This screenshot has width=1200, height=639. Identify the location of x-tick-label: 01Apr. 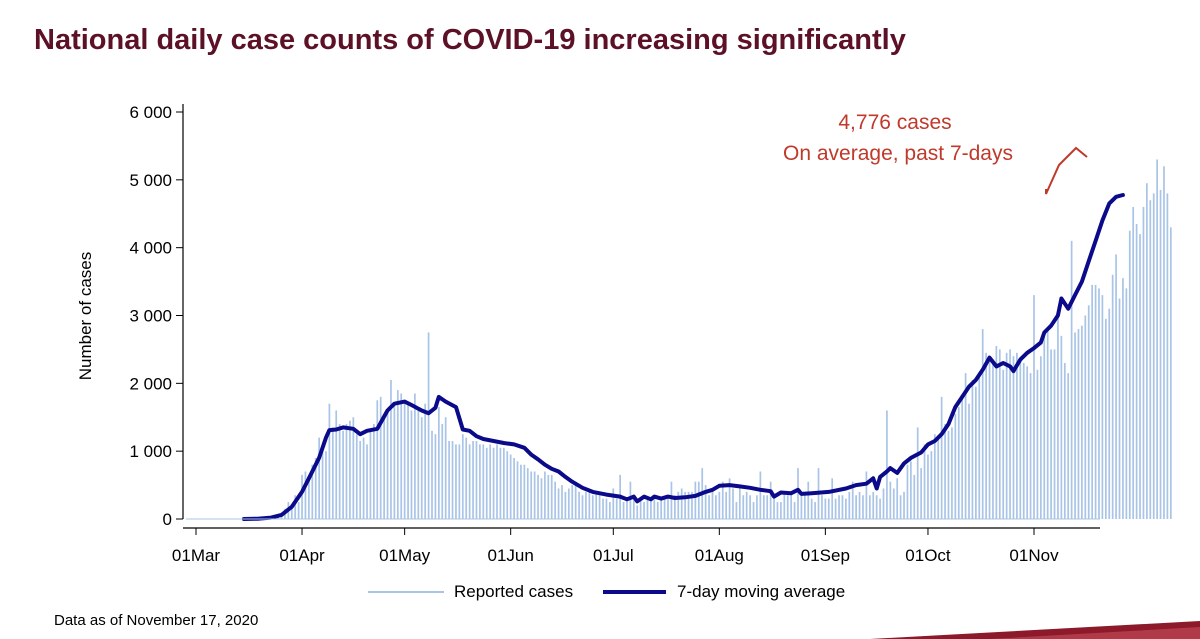
(302, 555).